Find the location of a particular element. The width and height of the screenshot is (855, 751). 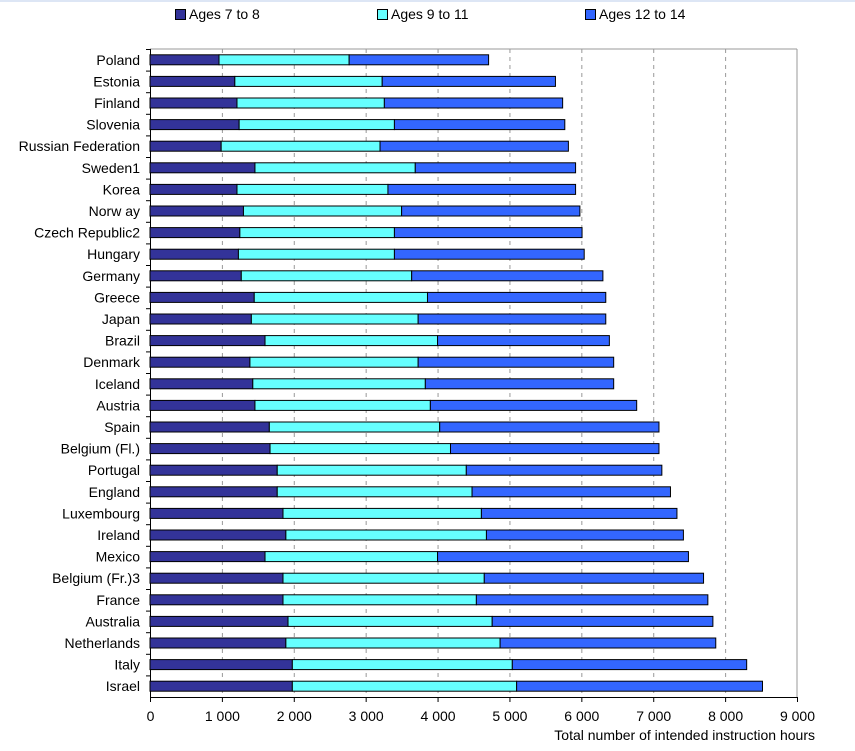

legend-label: Ages 9 to 11 is located at coordinates (430, 14).